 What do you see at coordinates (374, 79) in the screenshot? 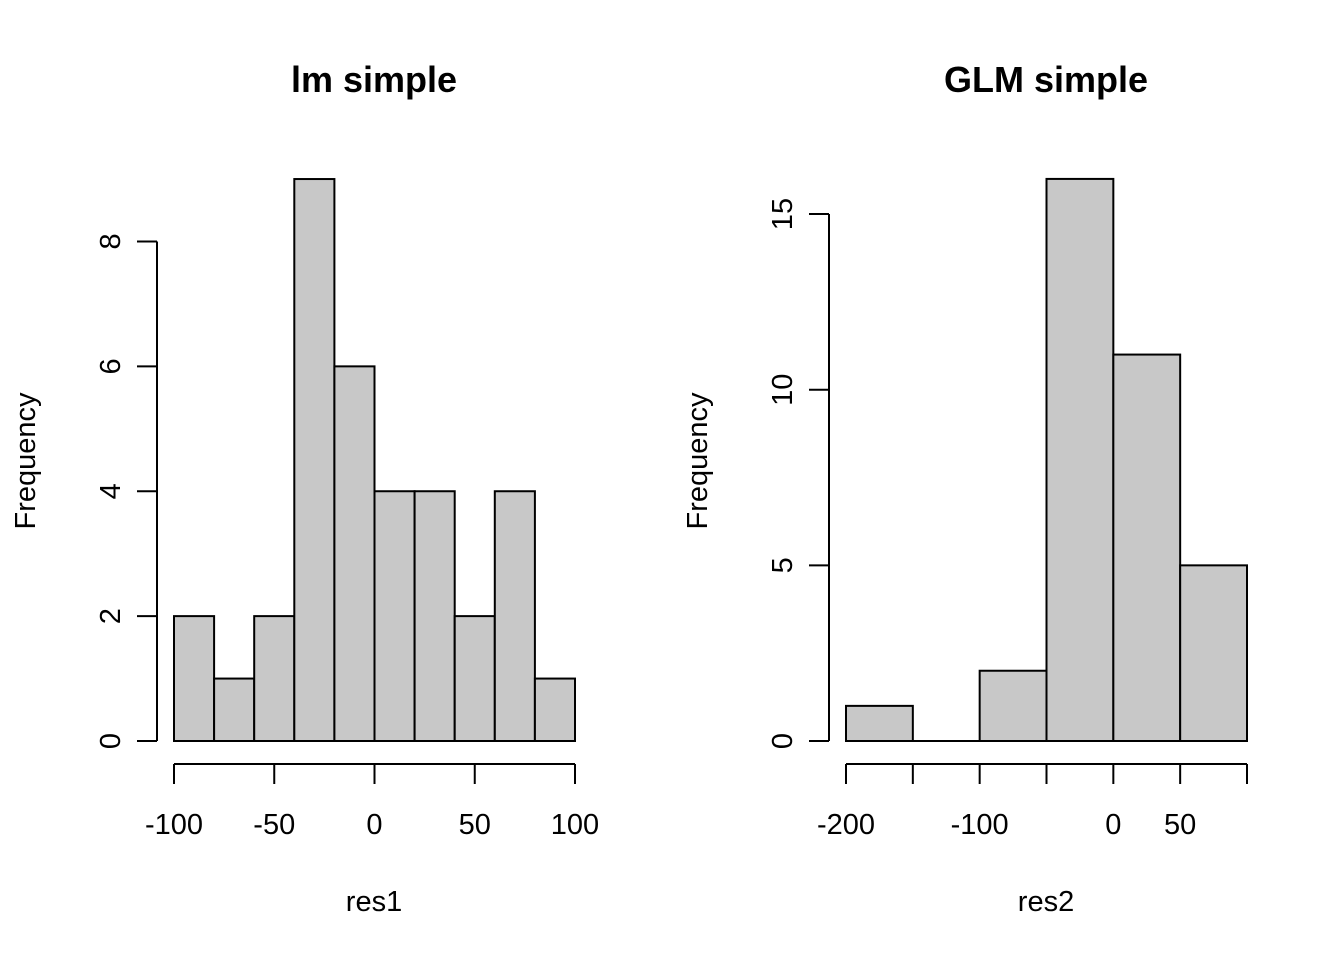
I see `chart-title: lm simple` at bounding box center [374, 79].